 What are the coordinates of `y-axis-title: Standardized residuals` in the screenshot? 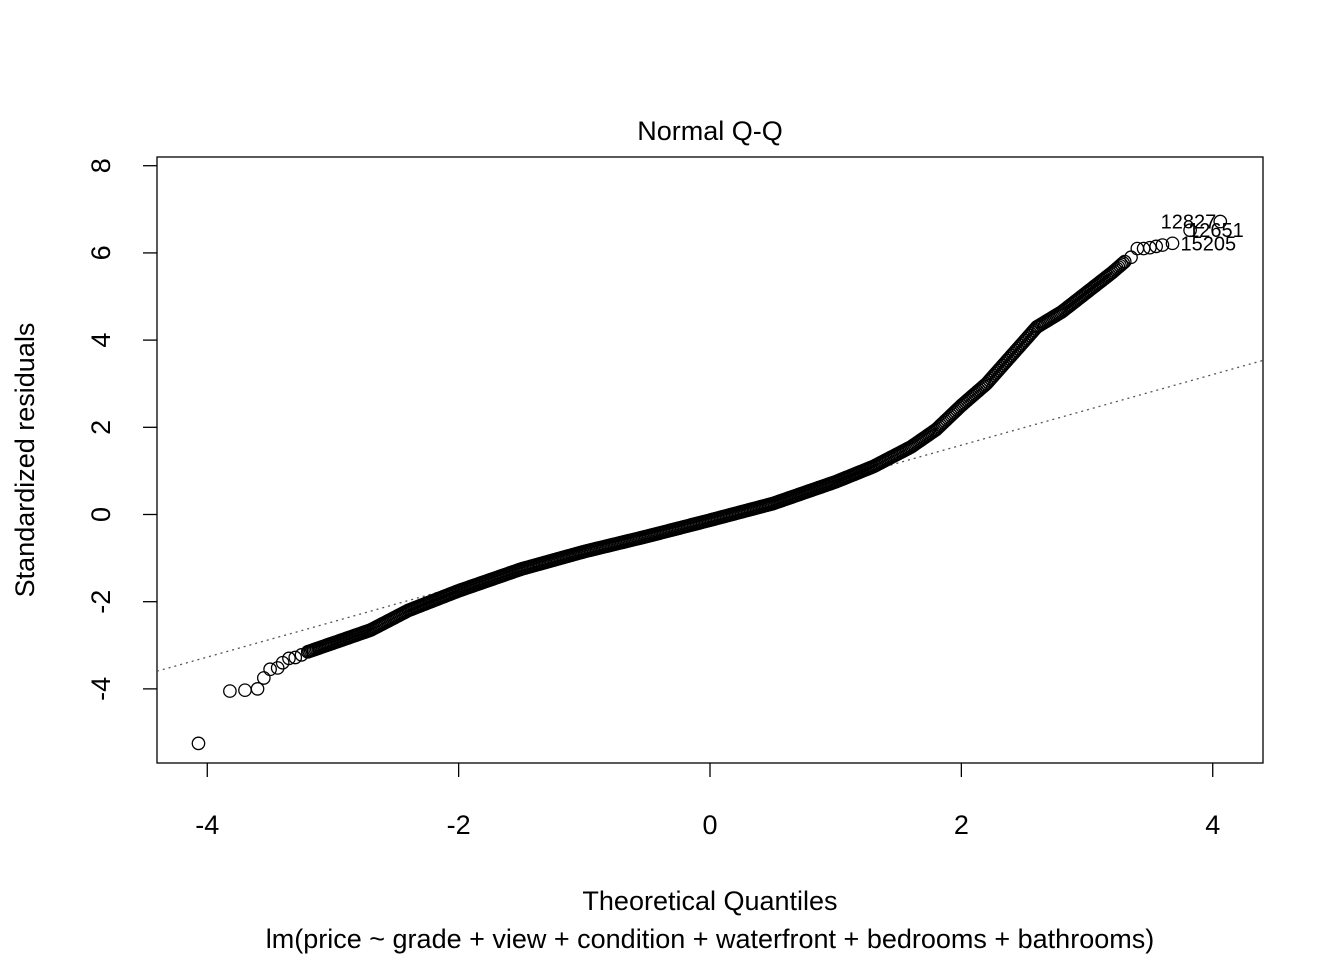 It's located at (25, 460).